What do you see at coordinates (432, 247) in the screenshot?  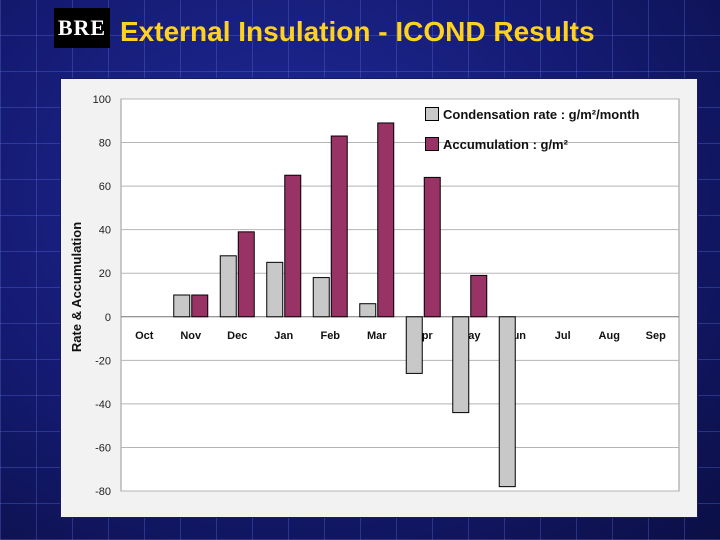 I see `accumulation-bar-apr` at bounding box center [432, 247].